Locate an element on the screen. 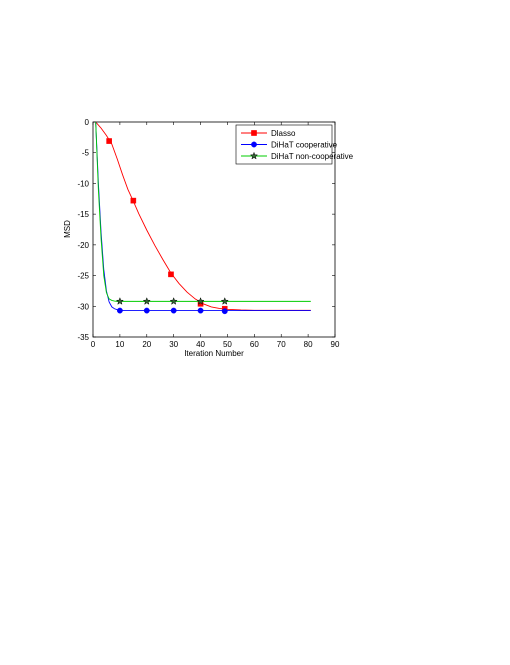 This screenshot has width=510, height=665. x-tick-label: 40 is located at coordinates (200, 344).